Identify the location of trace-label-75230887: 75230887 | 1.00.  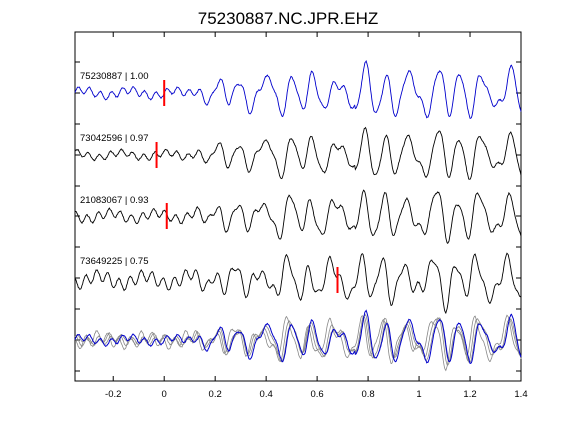
(114, 76).